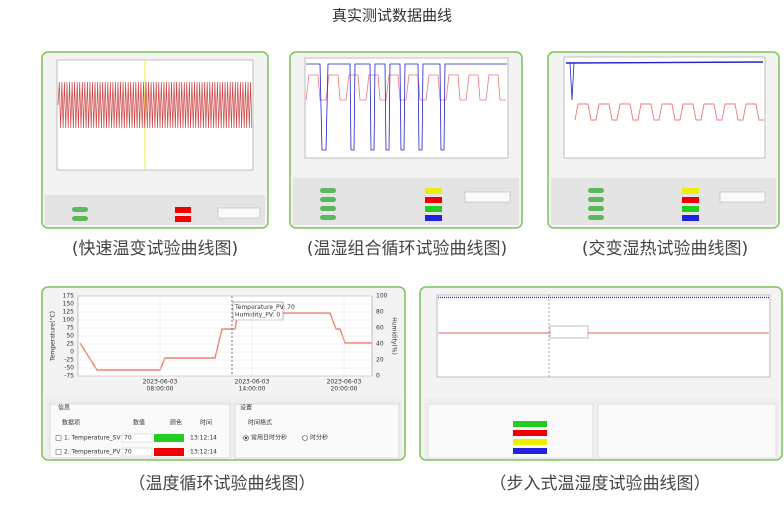  I want to click on table-header: 数据项, so click(71, 423).